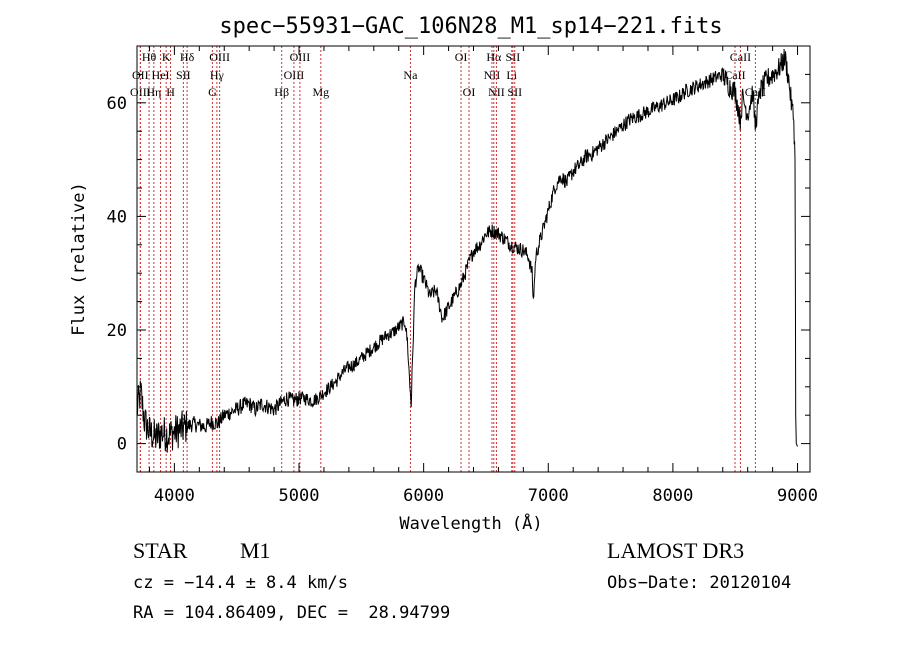  Describe the element at coordinates (161, 75) in the screenshot. I see `marker-label-4: HeI` at that location.